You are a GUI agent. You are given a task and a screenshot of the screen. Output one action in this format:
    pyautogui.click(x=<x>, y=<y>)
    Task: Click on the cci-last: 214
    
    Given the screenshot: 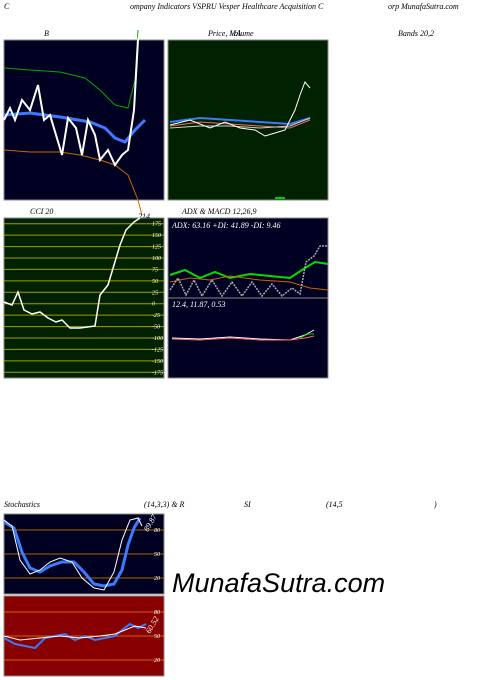 What is the action you would take?
    pyautogui.click(x=144, y=216)
    